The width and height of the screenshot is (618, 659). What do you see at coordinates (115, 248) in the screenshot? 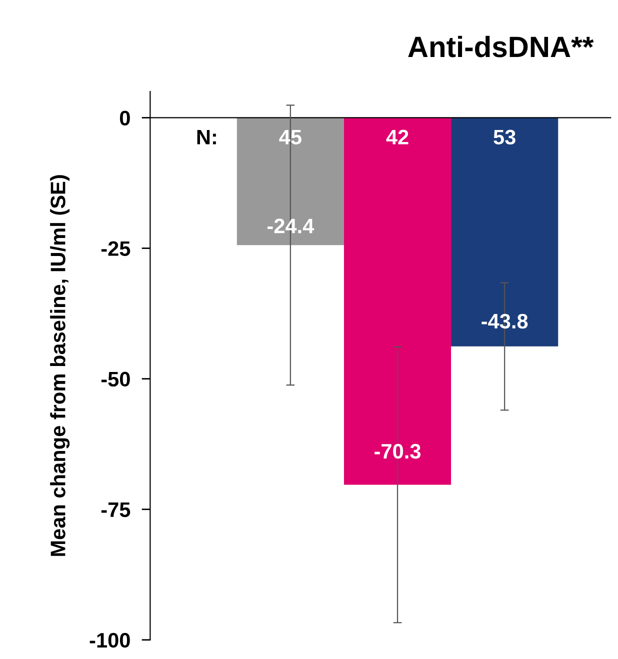
I see `y-tick-label: -25` at bounding box center [115, 248].